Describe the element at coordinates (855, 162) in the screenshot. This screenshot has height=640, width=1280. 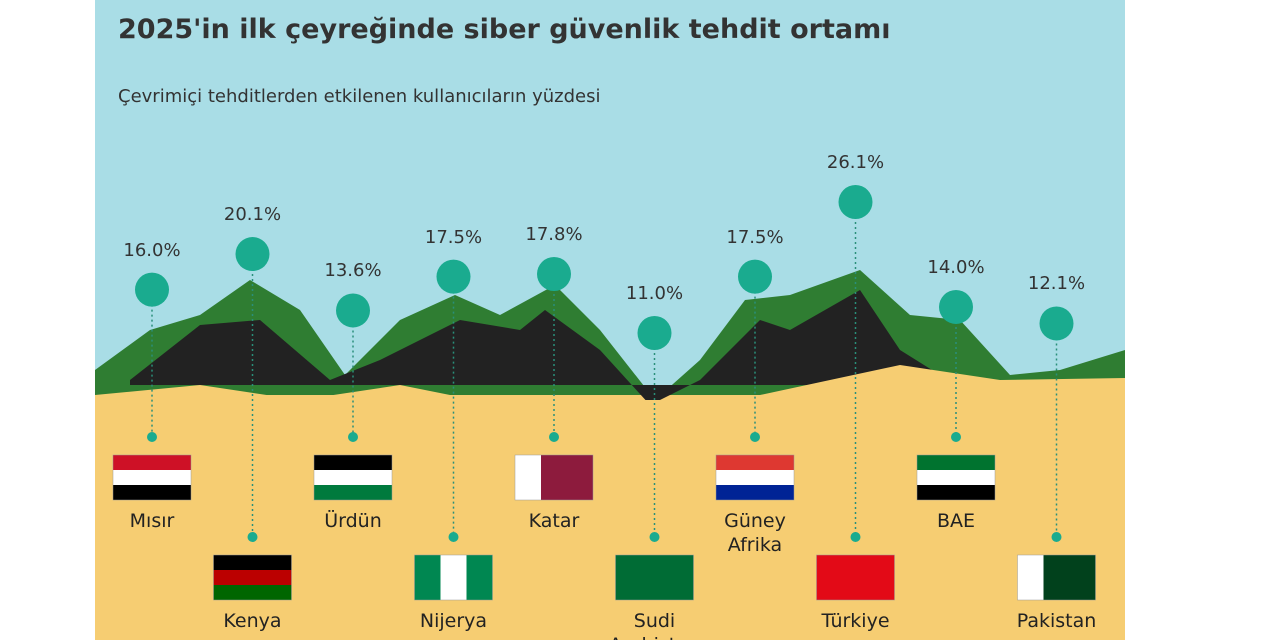
I see `value-label: 26.1%` at that location.